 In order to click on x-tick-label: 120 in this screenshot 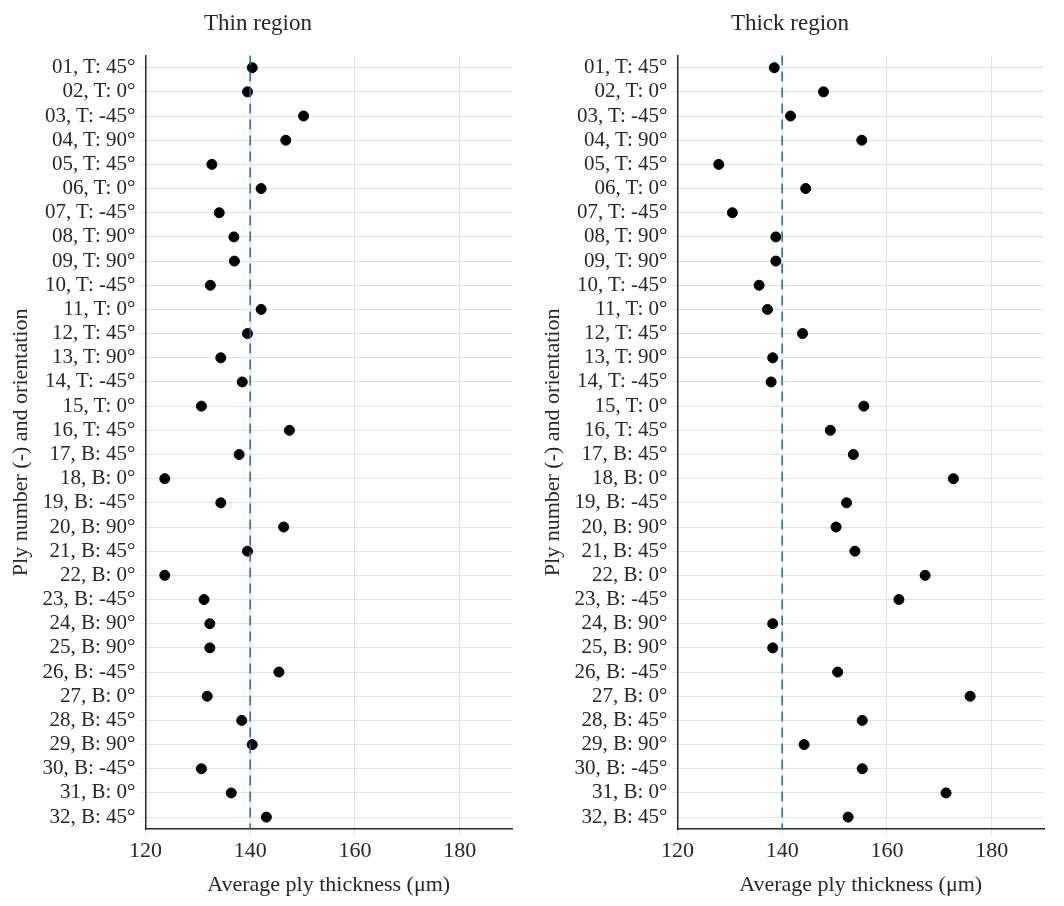, I will do `click(145, 850)`.